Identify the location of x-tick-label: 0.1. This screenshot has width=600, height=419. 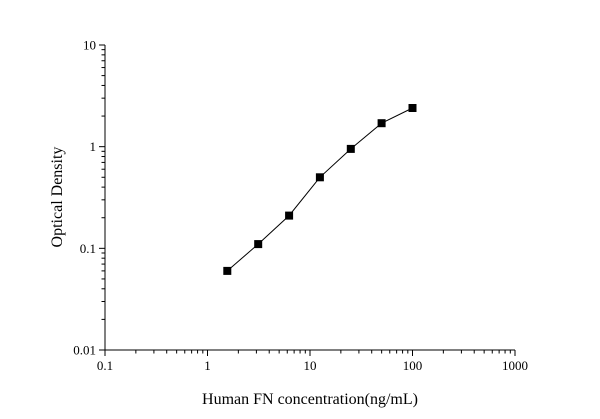
(105, 365).